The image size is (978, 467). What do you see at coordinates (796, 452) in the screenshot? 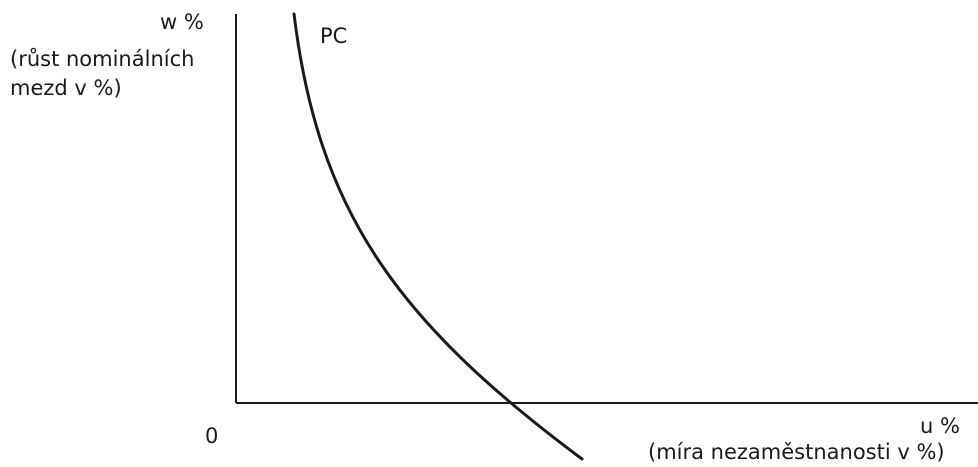
I see `x-axis-subtitle: (míra nezaměstnanosti v %)` at bounding box center [796, 452].